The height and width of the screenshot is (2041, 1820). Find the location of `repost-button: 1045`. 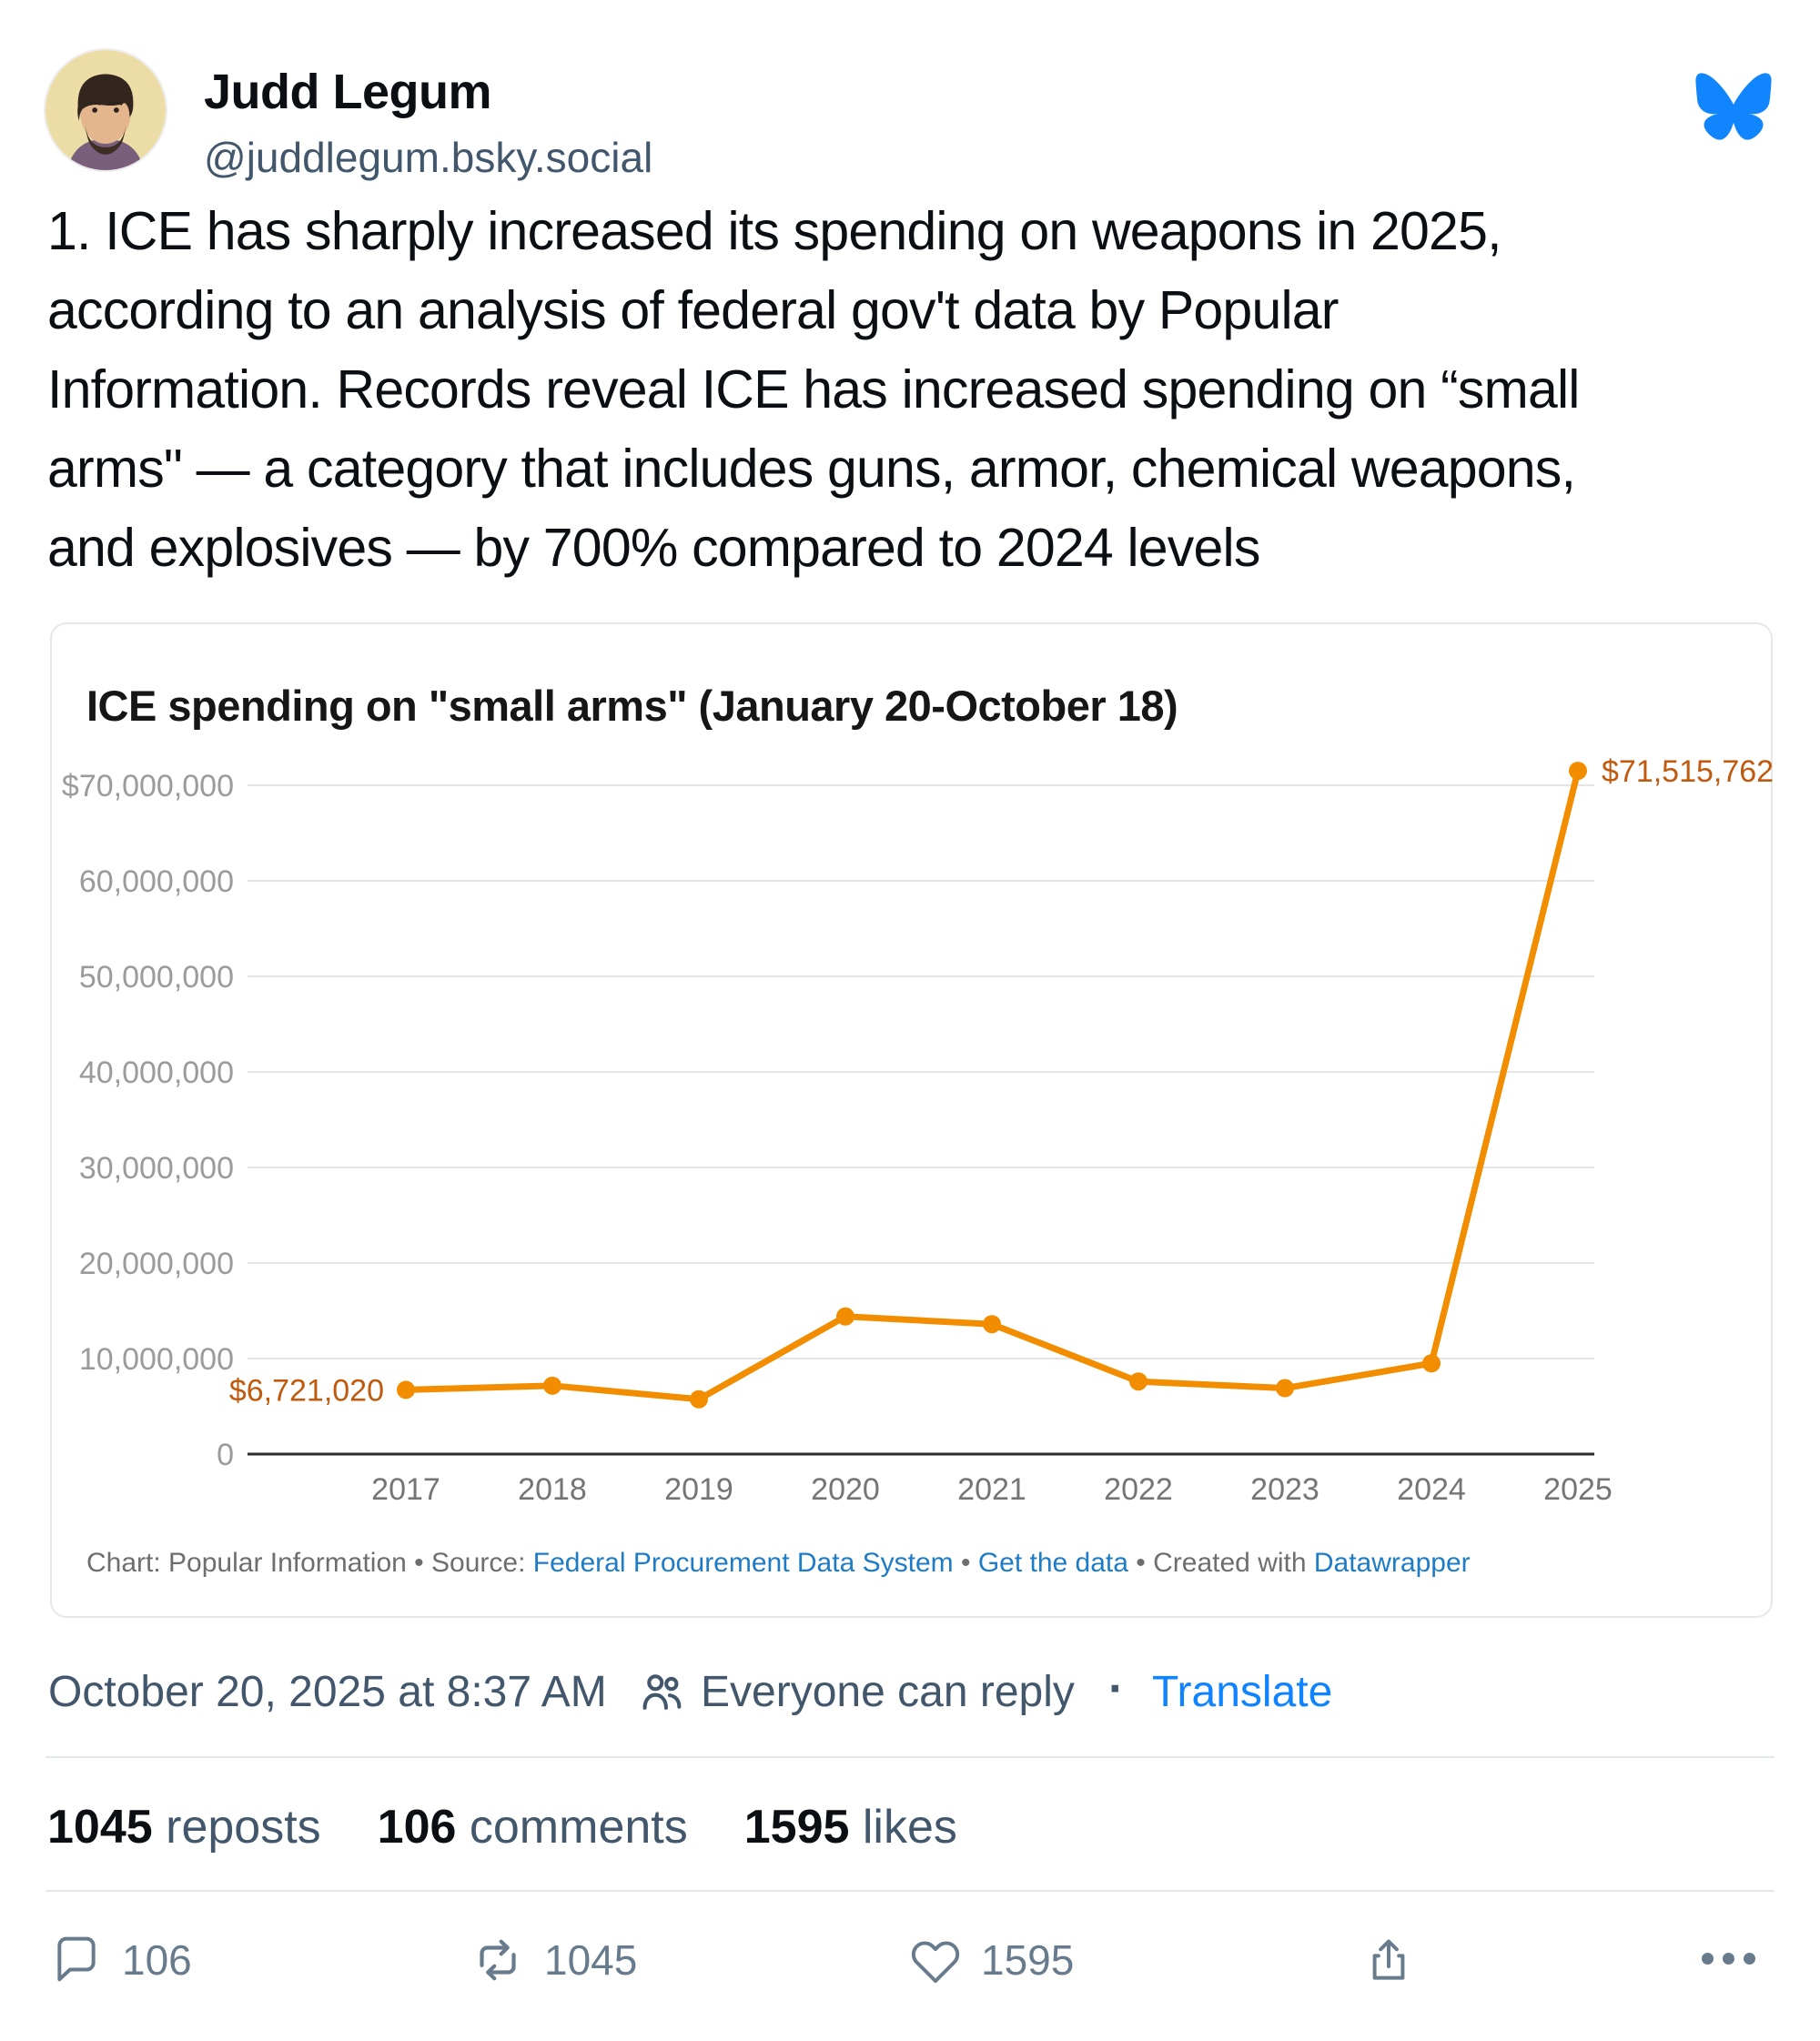

repost-button: 1045 is located at coordinates (554, 1960).